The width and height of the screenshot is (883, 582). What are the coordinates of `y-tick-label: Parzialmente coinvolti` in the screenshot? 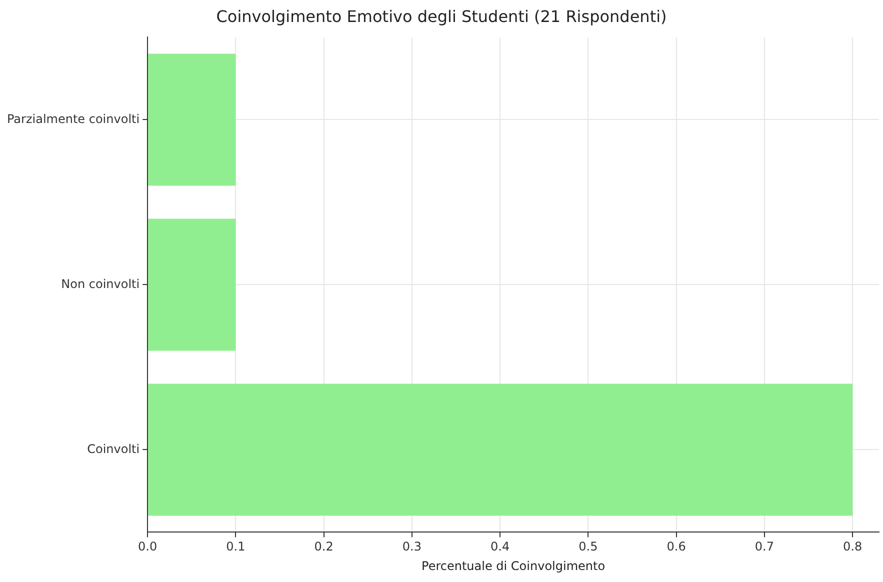 It's located at (73, 119).